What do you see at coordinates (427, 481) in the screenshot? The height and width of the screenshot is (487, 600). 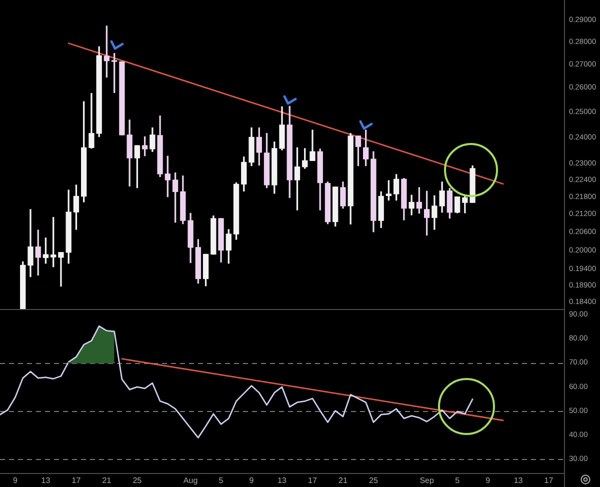 I see `x-tick-label: Sep` at bounding box center [427, 481].